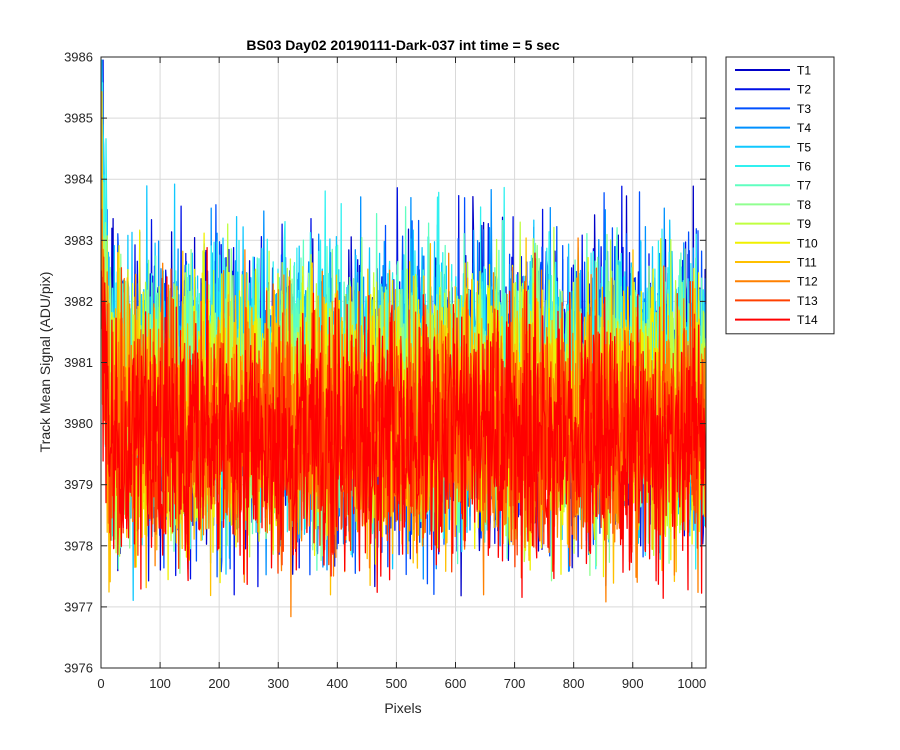  I want to click on legend-item-label: T9, so click(804, 224).